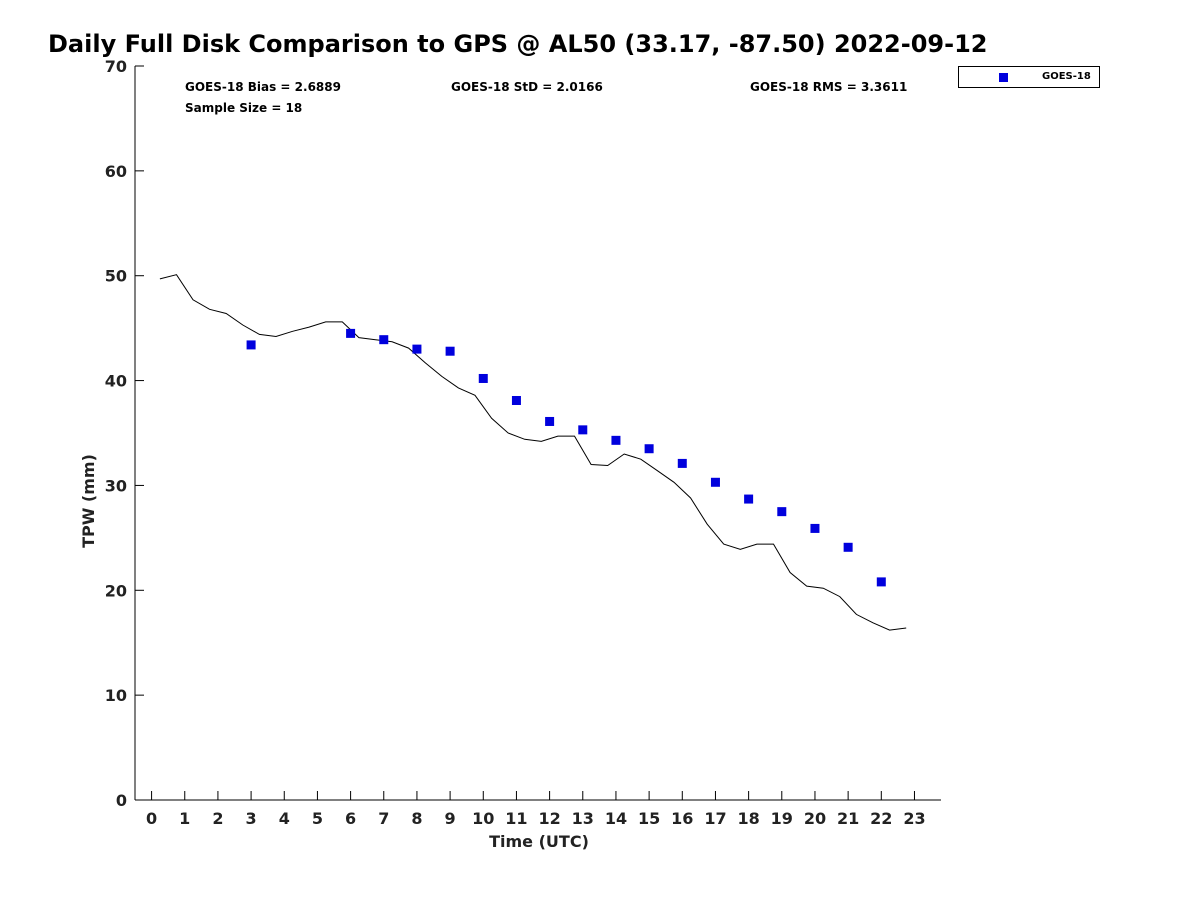 This screenshot has width=1200, height=900. I want to click on x-tick-label: 16, so click(682, 818).